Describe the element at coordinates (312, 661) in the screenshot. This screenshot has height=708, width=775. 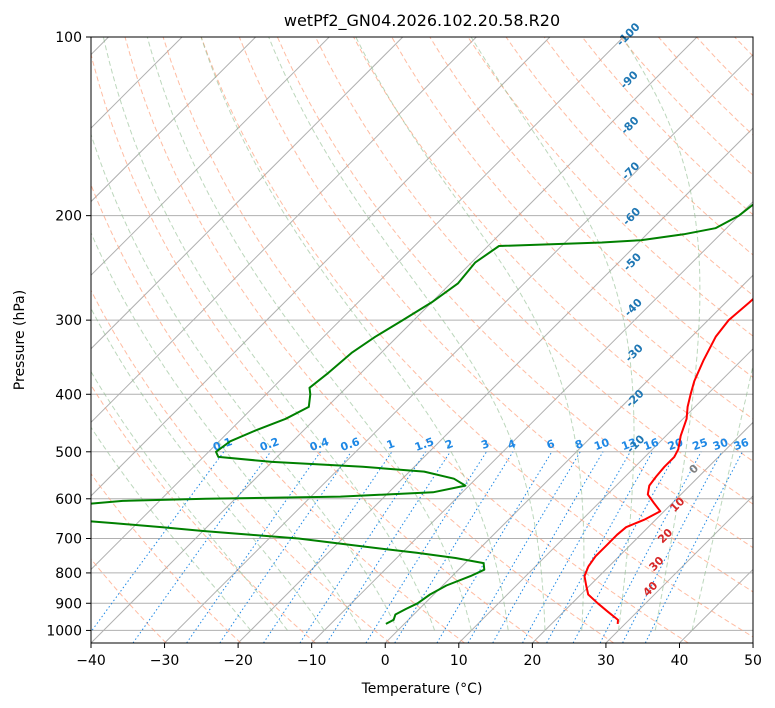
I see `x-tick-label: −10` at that location.